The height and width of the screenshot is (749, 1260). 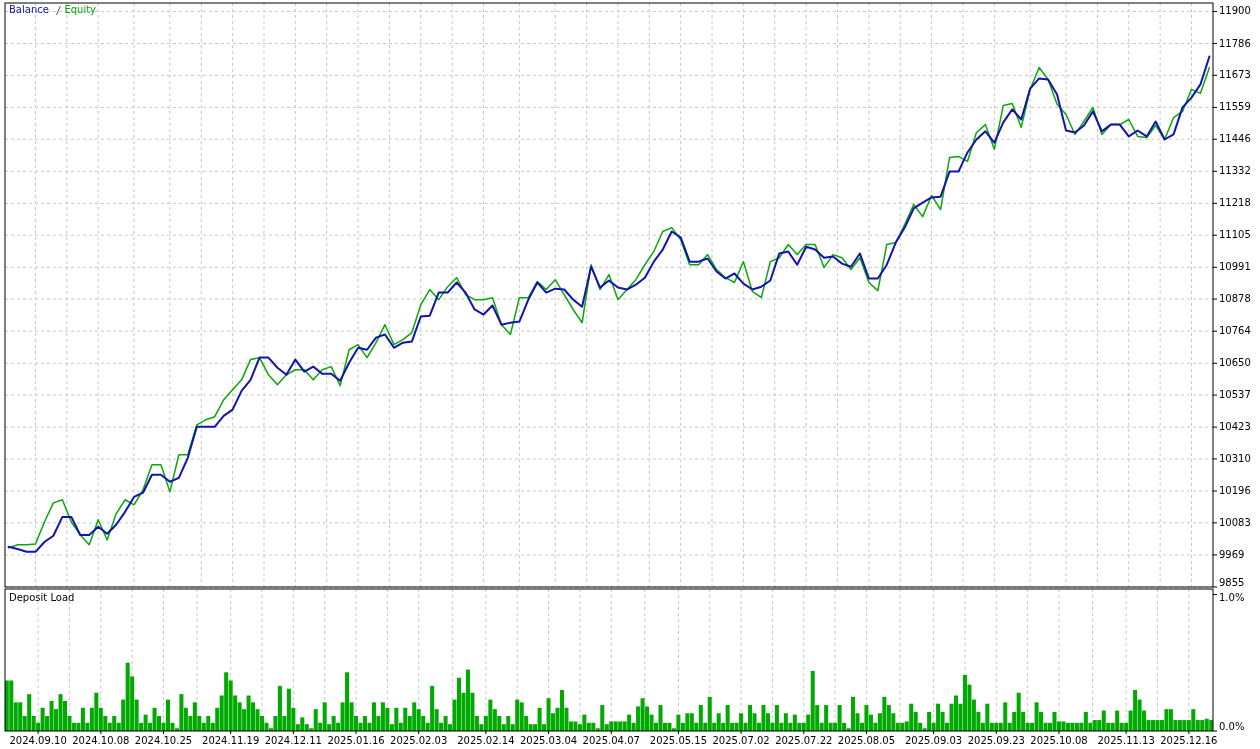 What do you see at coordinates (1235, 75) in the screenshot?
I see `y-tick-label: 11673` at bounding box center [1235, 75].